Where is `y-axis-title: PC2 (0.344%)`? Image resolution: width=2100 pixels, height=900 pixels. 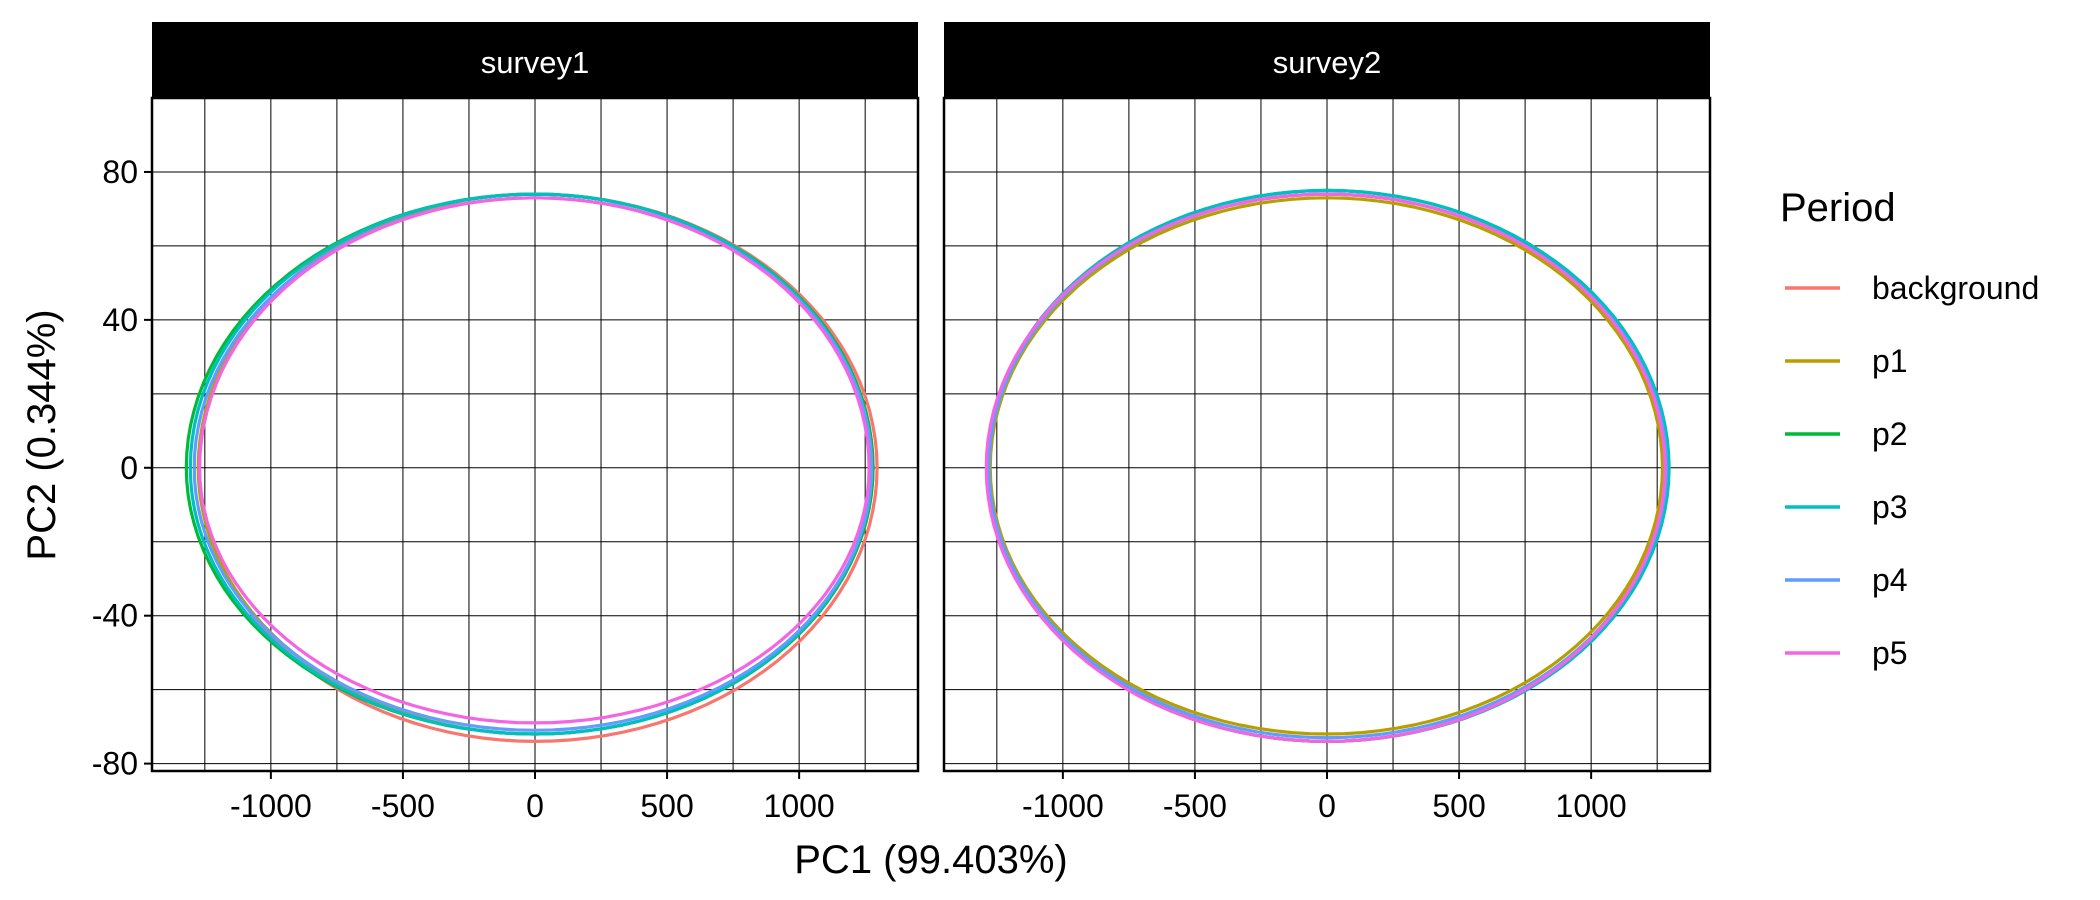
y-axis-title: PC2 (0.344%) is located at coordinates (42, 434).